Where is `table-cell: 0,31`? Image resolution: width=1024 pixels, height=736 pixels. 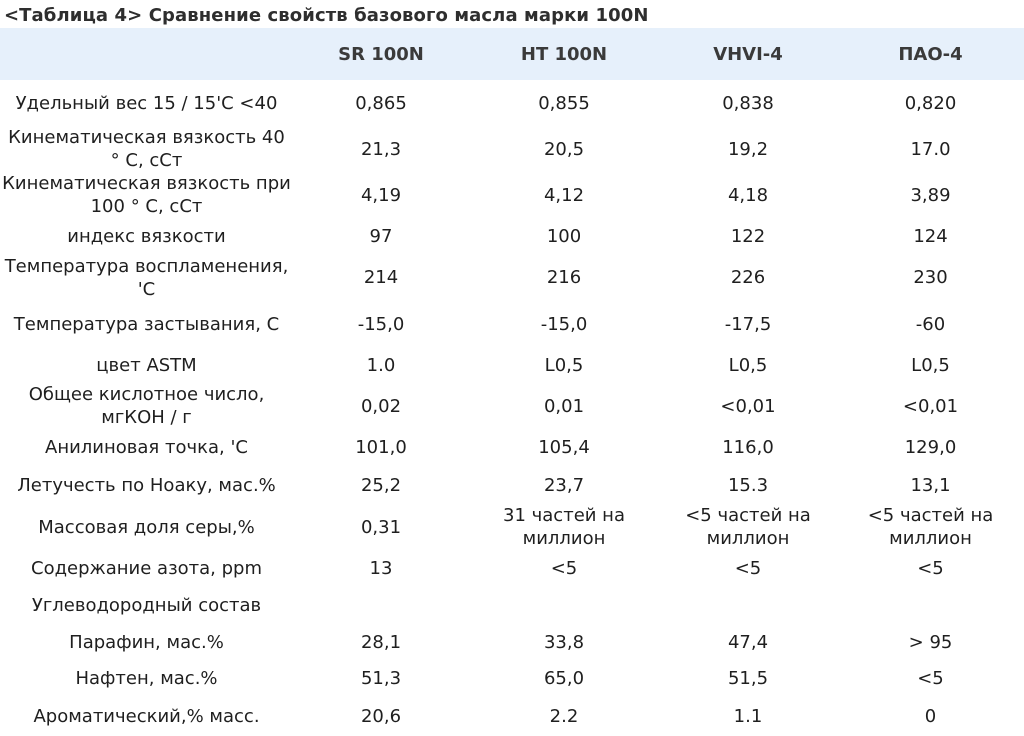 table-cell: 0,31 is located at coordinates (381, 527).